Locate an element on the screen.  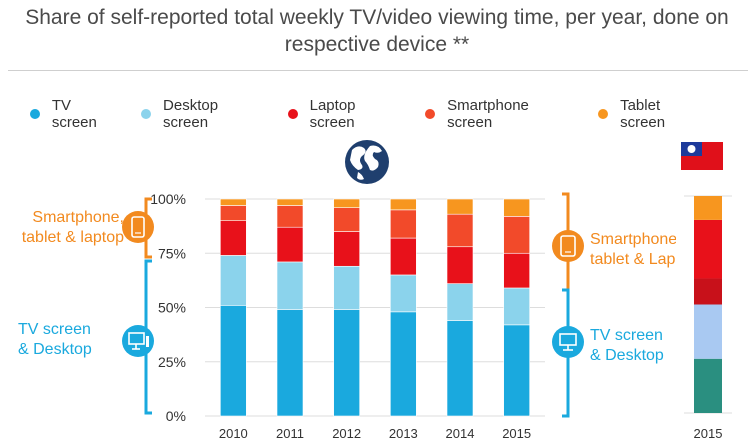
taiwan-segment-tablet-screen is located at coordinates (708, 208).